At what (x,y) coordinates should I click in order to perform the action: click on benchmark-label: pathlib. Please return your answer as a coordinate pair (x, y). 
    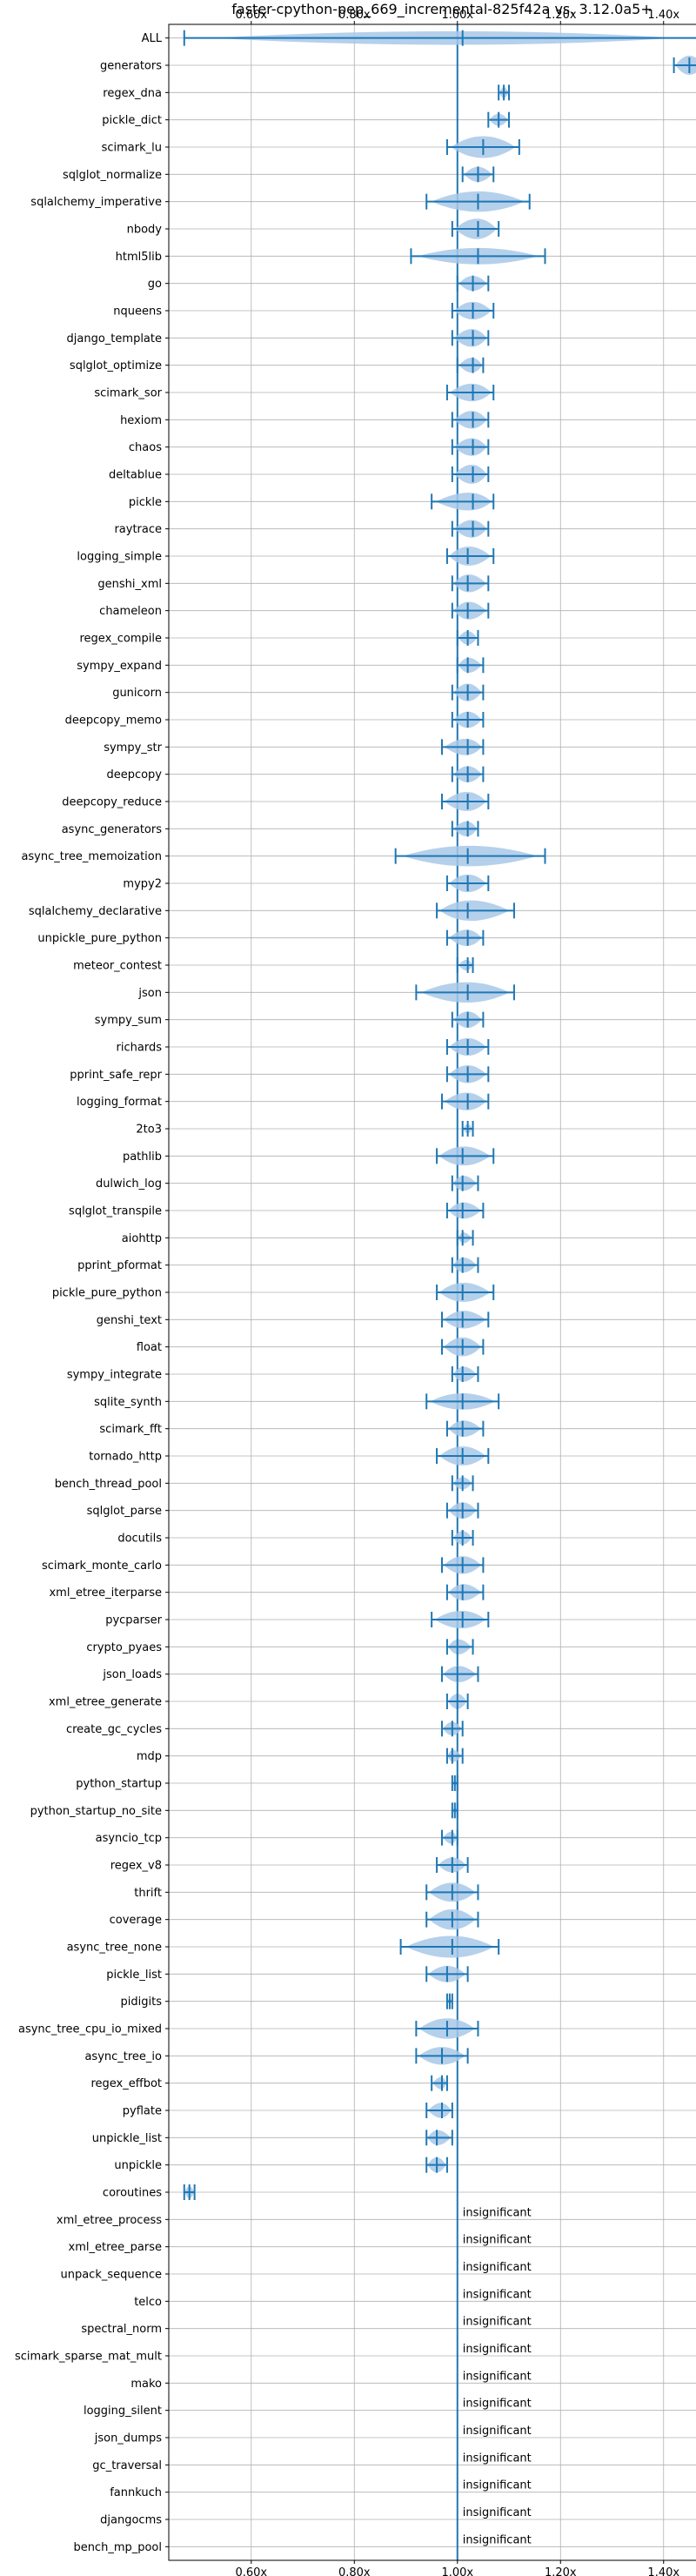
    Looking at the image, I should click on (142, 1157).